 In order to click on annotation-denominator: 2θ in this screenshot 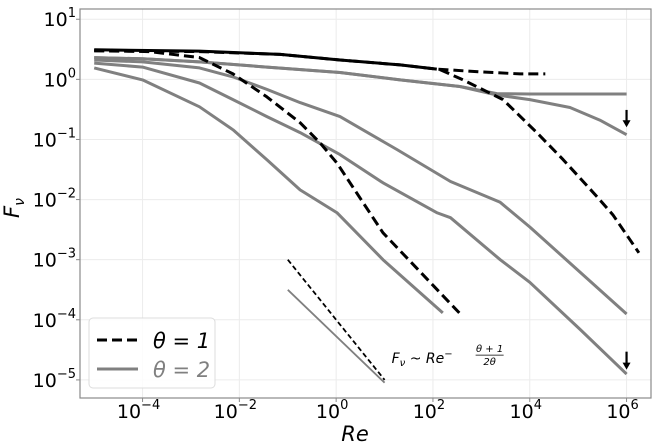, I will do `click(489, 362)`.